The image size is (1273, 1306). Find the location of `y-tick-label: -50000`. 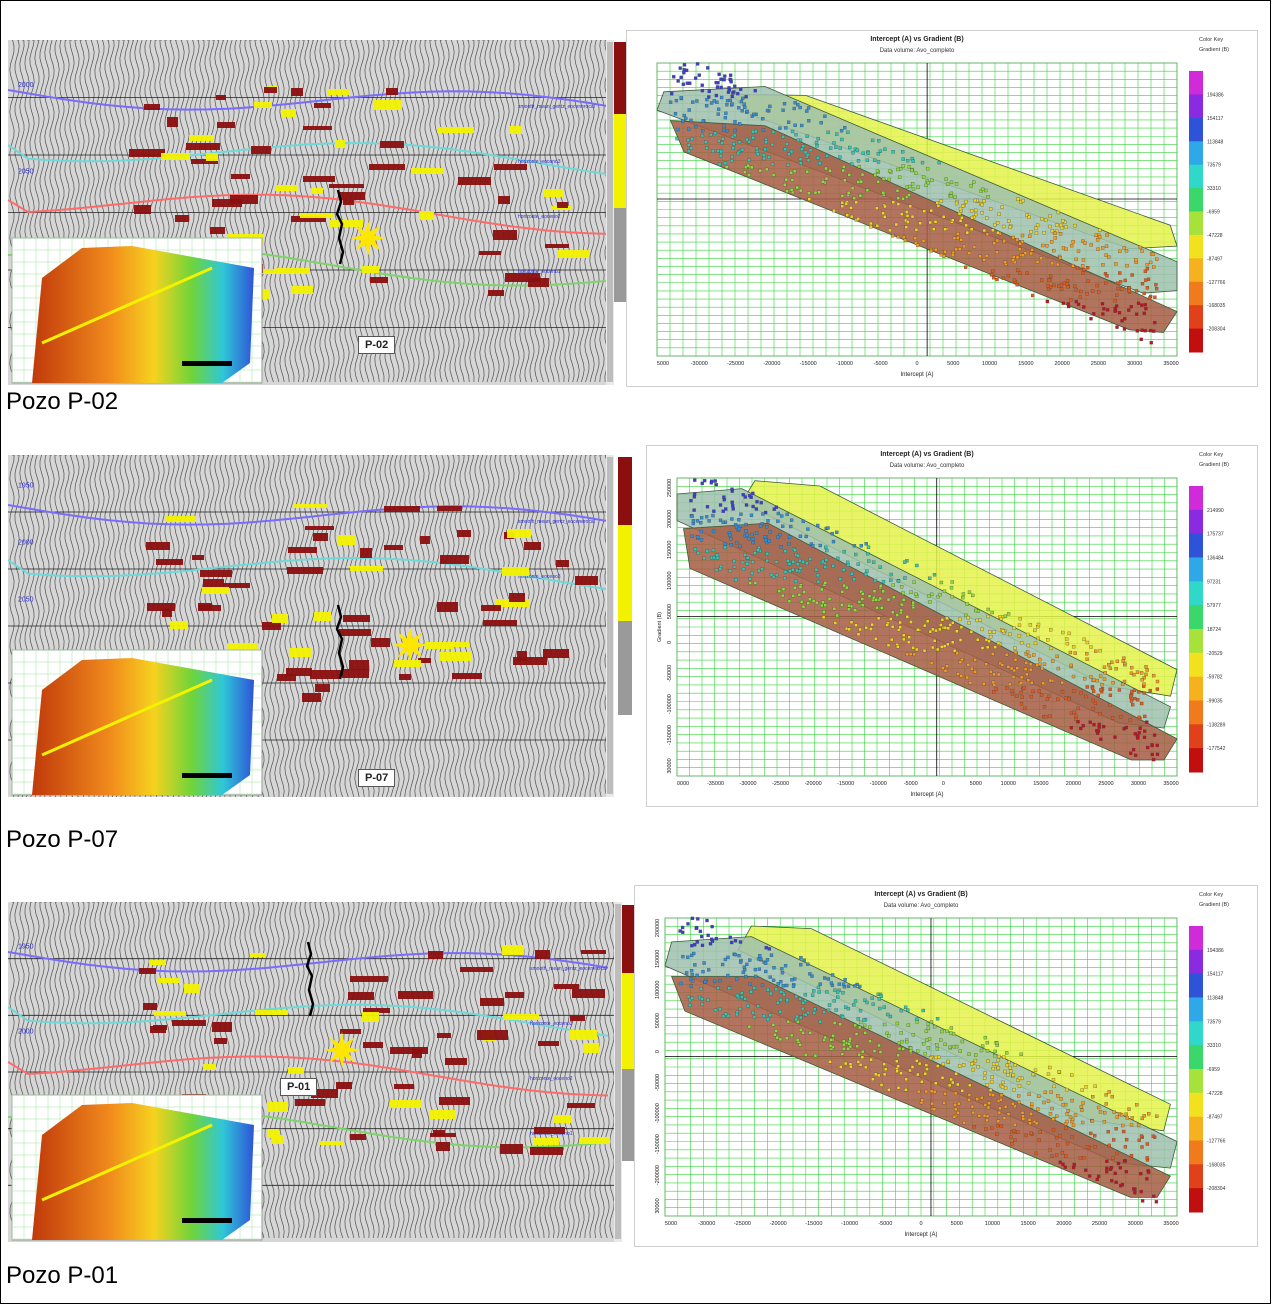

y-tick-label: -50000 is located at coordinates (658, 1082).